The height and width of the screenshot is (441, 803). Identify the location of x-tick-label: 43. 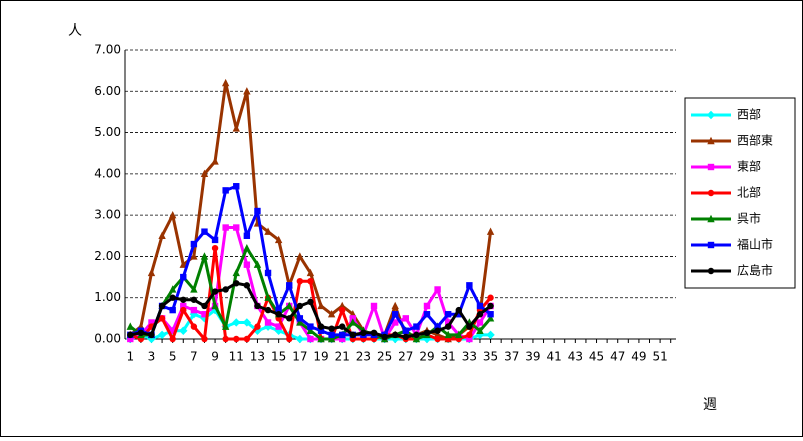
(575, 357).